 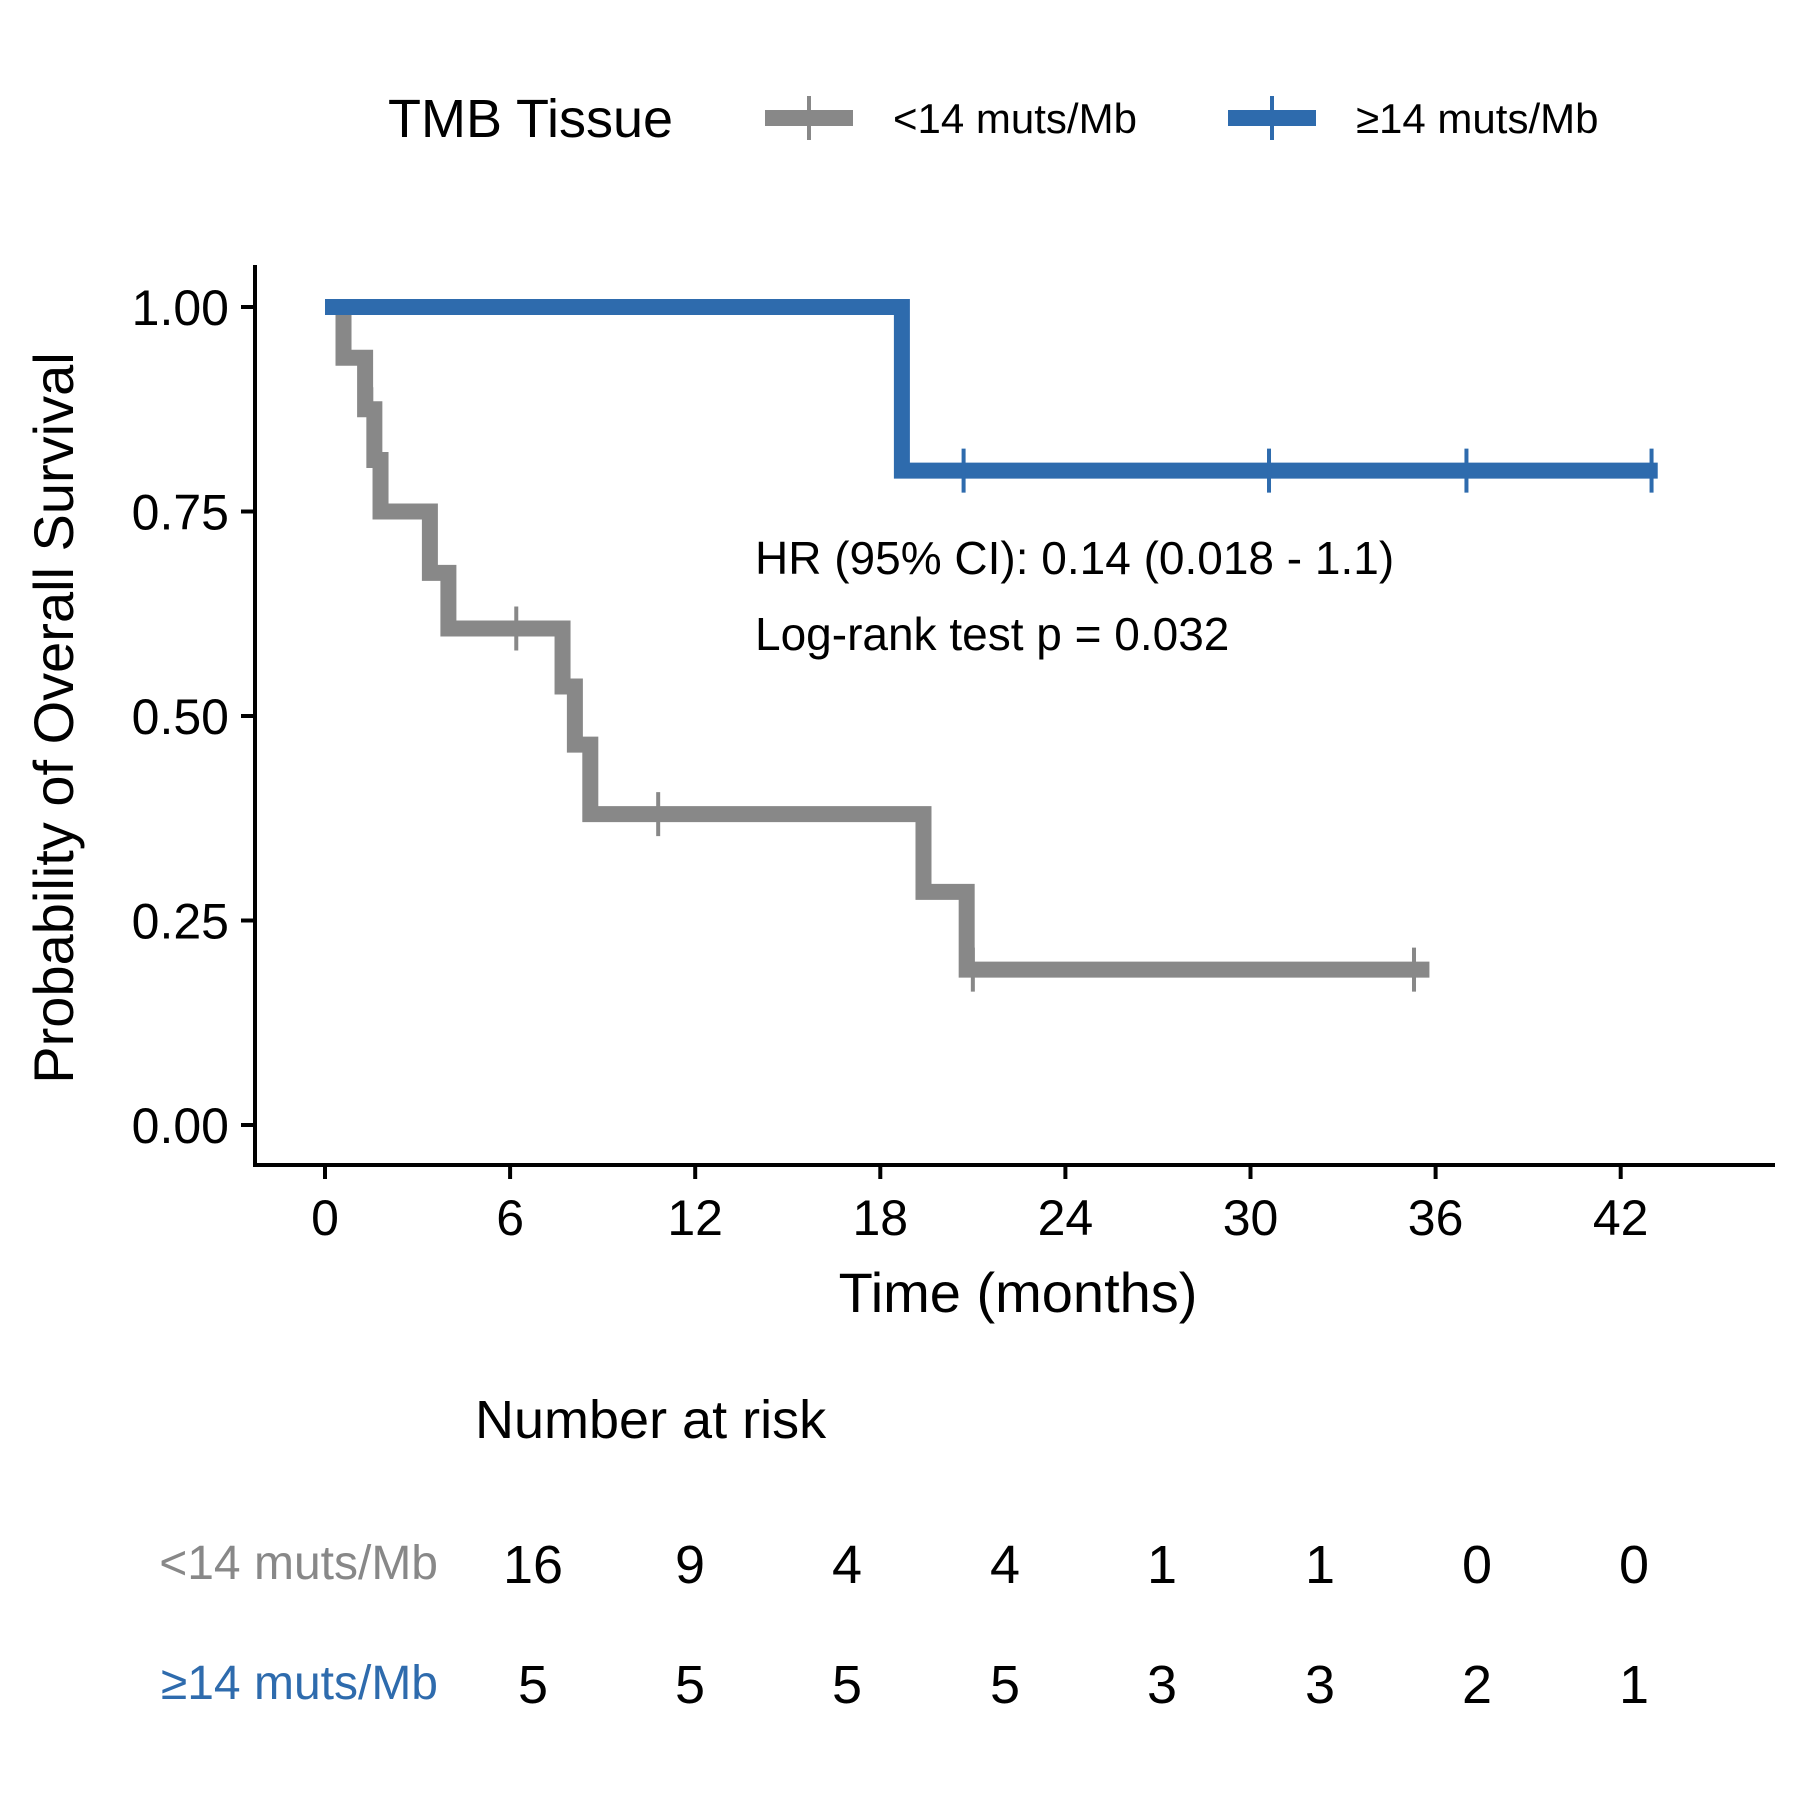 What do you see at coordinates (1477, 118) in the screenshot?
I see `legend-label: ≥14 muts/Mb` at bounding box center [1477, 118].